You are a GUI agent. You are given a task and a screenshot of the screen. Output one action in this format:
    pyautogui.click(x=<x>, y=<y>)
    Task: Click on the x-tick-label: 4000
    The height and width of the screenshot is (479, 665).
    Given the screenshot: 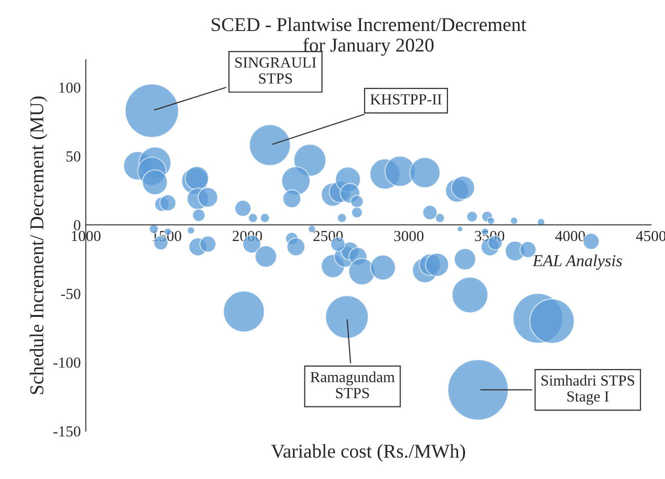 What is the action you would take?
    pyautogui.click(x=570, y=236)
    